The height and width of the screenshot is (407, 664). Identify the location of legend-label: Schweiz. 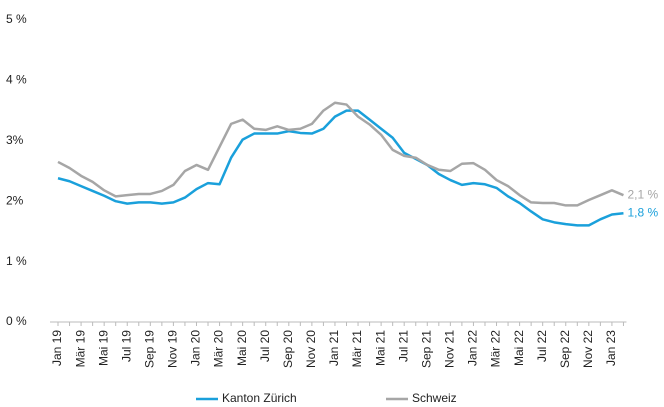
(434, 398).